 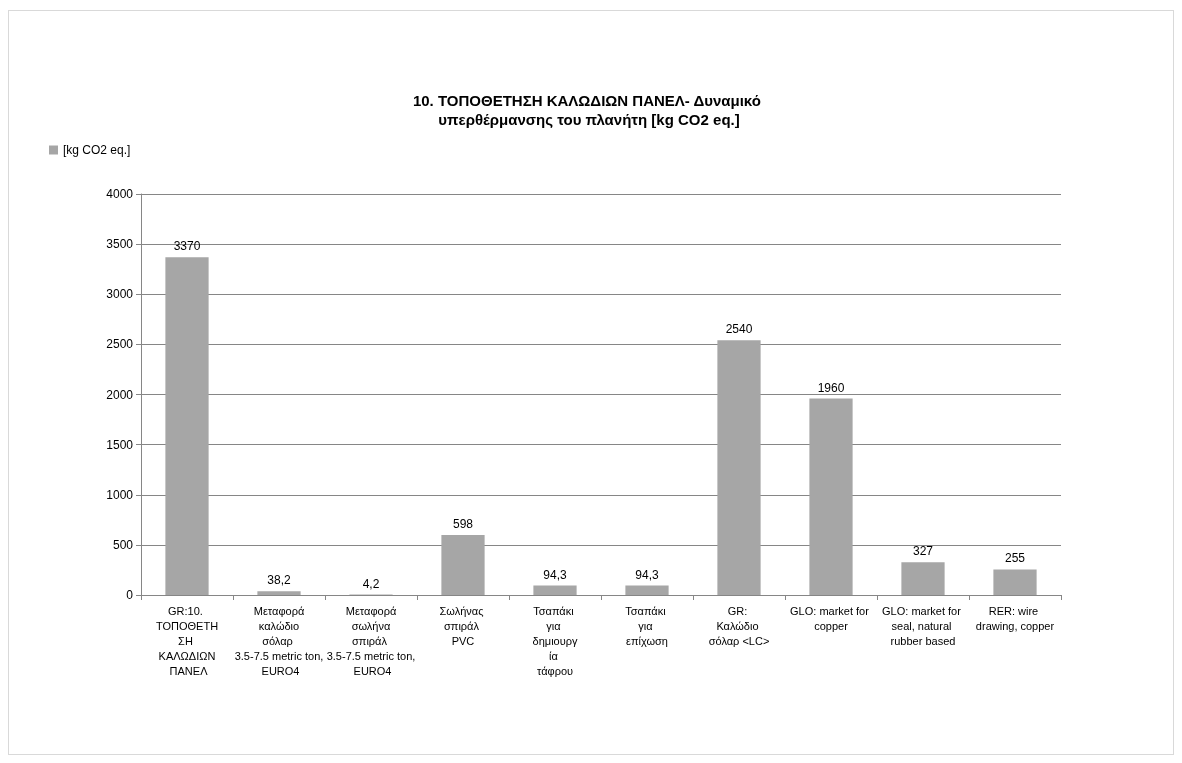 What do you see at coordinates (120, 194) in the screenshot?
I see `y-tick-label: 4000` at bounding box center [120, 194].